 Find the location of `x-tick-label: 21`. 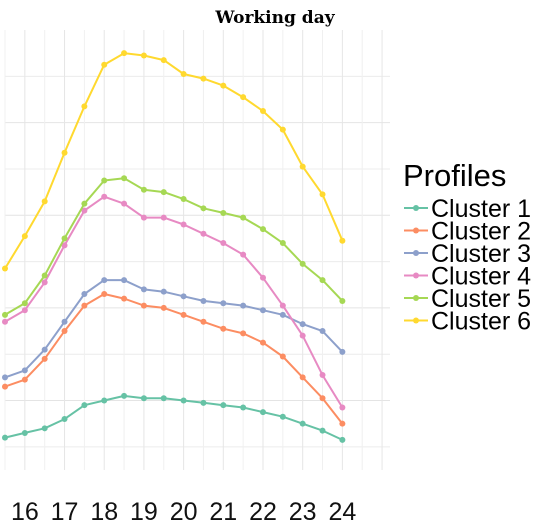

x-tick-label: 21 is located at coordinates (223, 512).